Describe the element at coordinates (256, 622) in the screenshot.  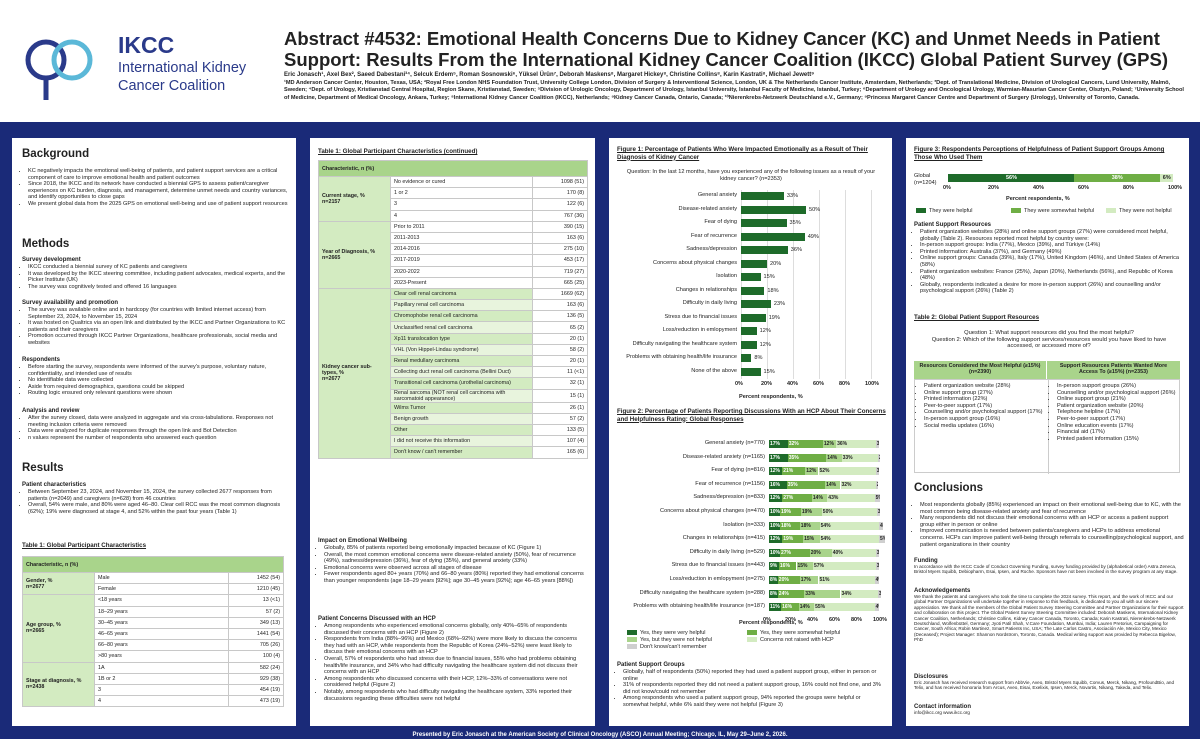
I see `table-cell-value: 349 (13)` at that location.